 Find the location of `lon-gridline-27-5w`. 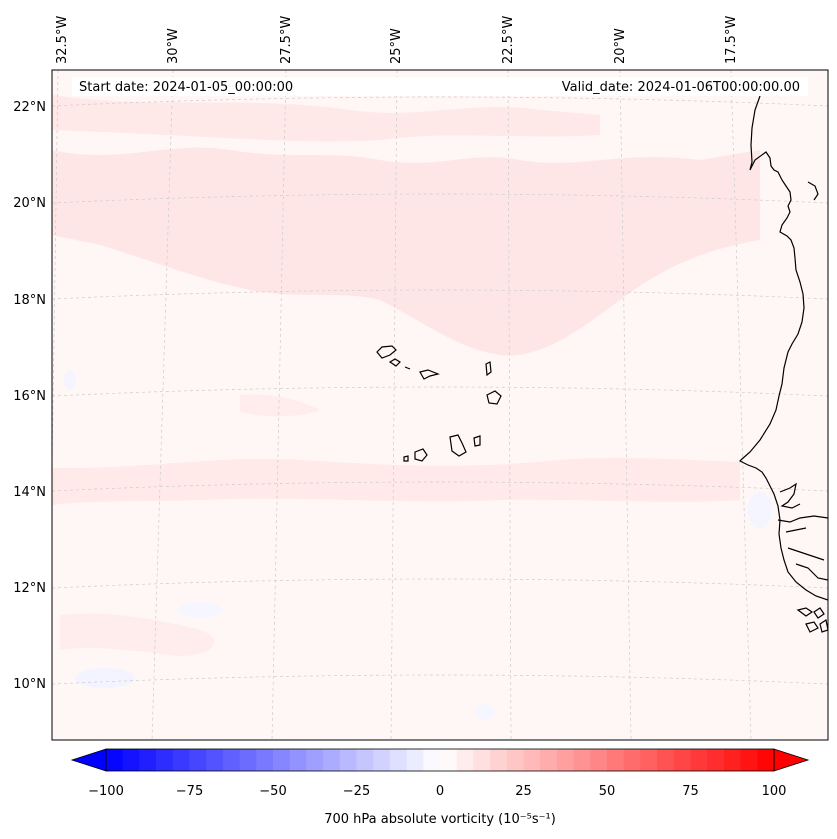

lon-gridline-27-5w is located at coordinates (279, 405).